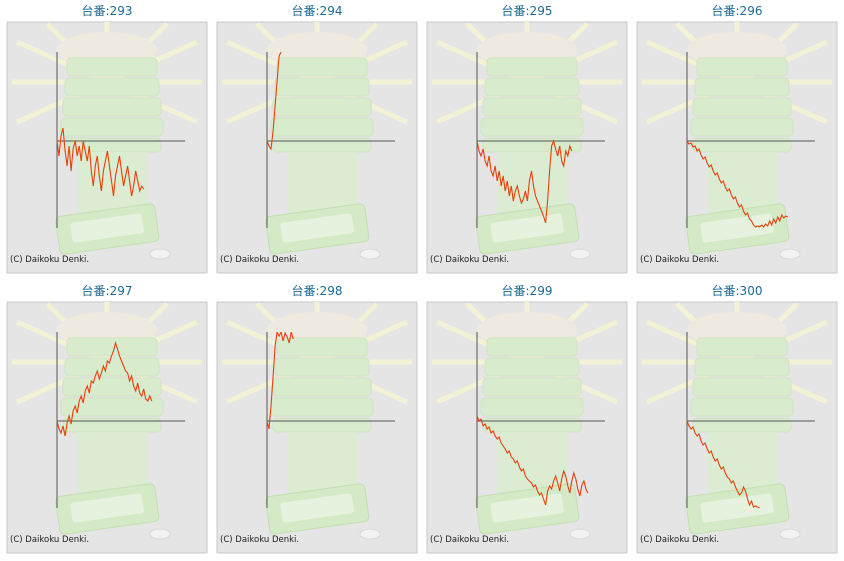 The width and height of the screenshot is (844, 561). I want to click on panel-title: 台番:297, so click(107, 290).